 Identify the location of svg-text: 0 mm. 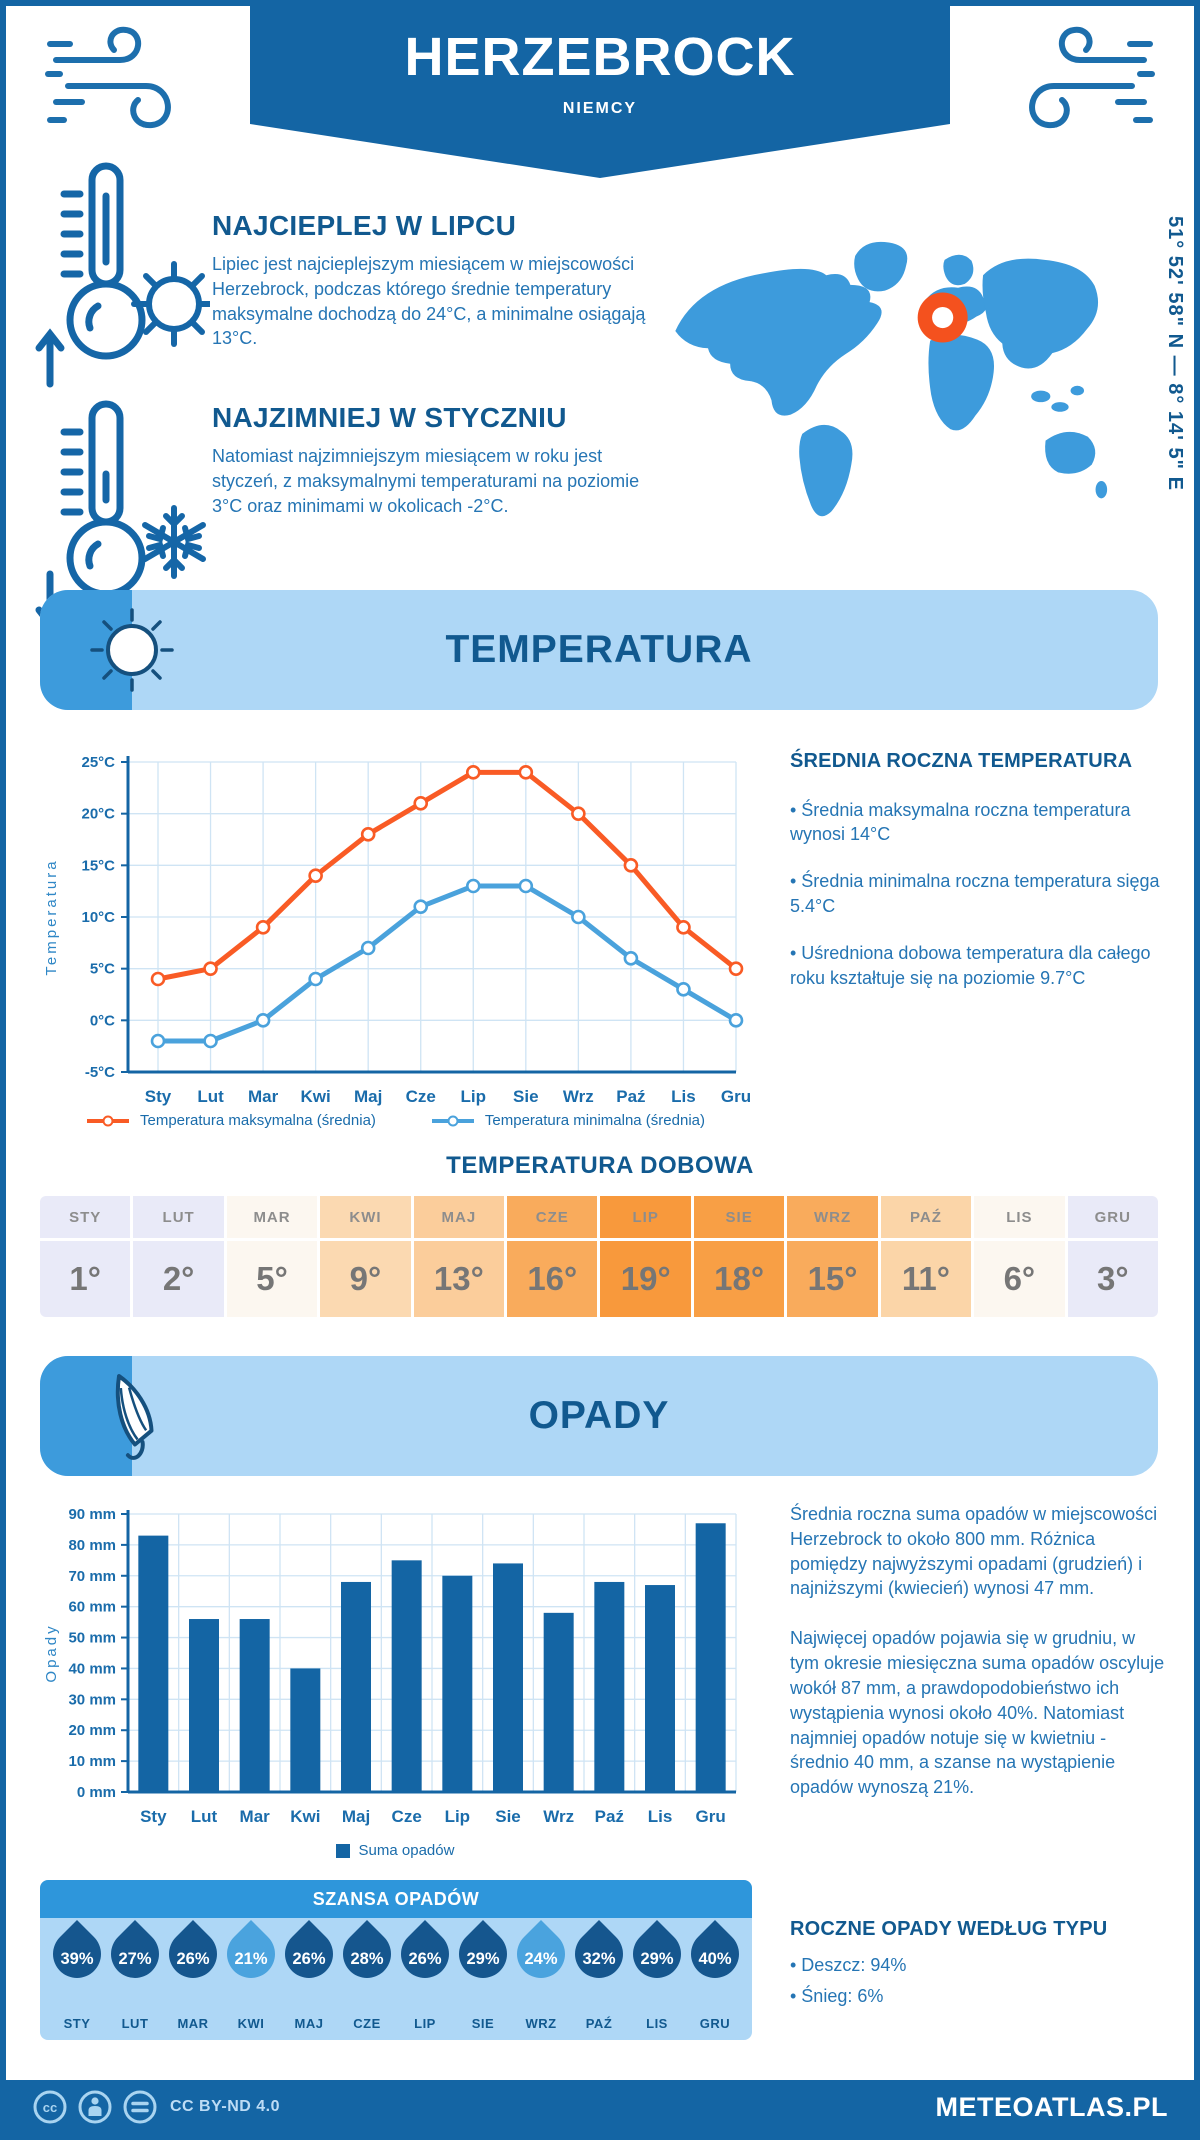
(96, 1792).